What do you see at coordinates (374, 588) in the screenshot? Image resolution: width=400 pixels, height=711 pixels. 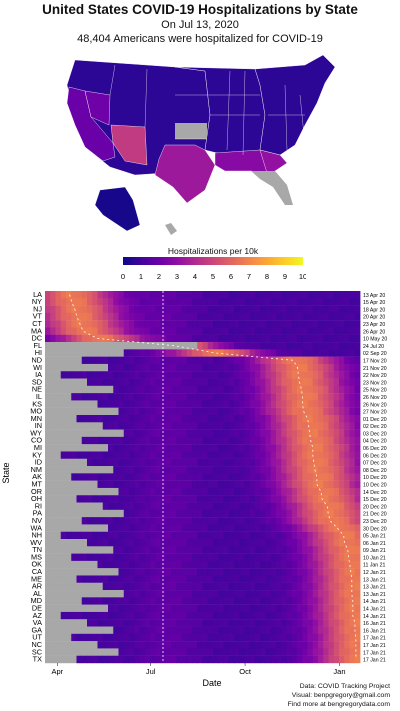 I see `peak-date-label: 13 Jan 21` at bounding box center [374, 588].